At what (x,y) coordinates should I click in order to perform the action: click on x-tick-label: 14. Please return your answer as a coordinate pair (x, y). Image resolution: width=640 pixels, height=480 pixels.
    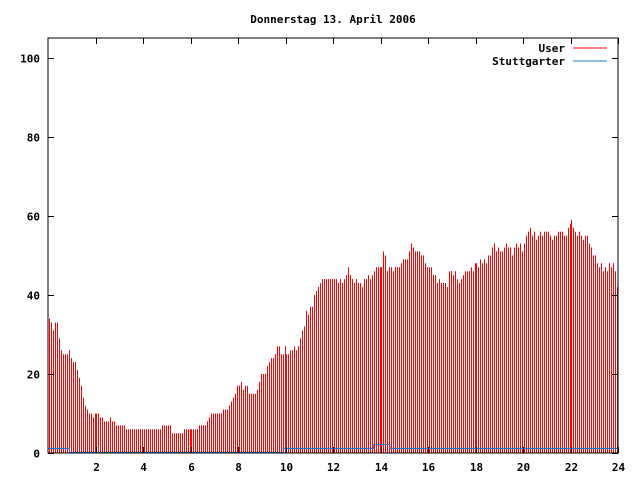
    Looking at the image, I should click on (382, 467).